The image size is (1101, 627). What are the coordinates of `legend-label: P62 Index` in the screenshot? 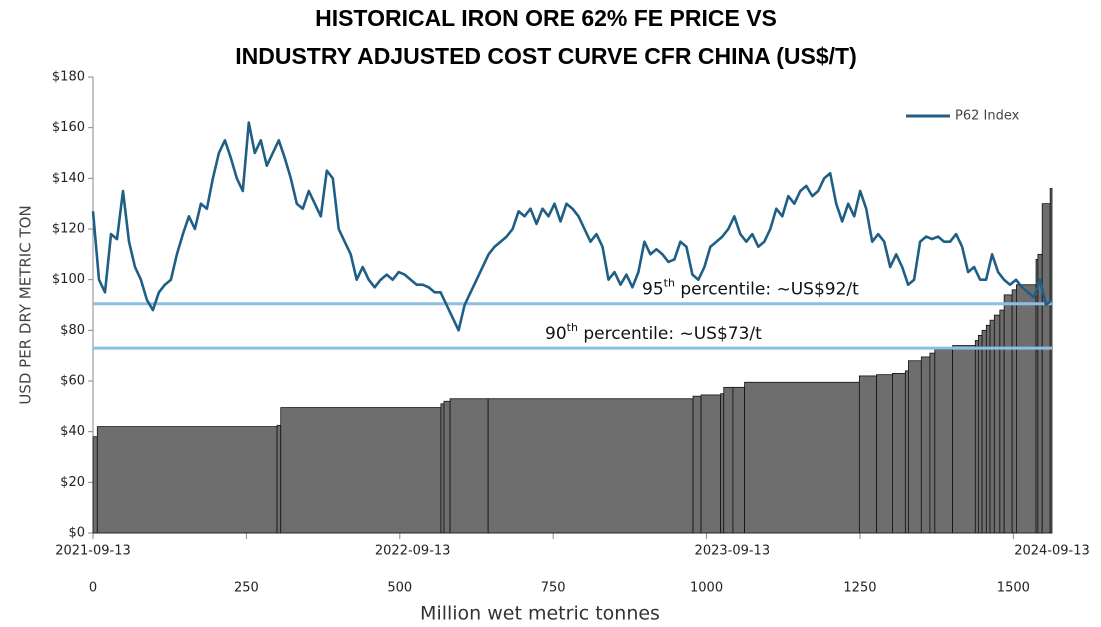 It's located at (987, 116).